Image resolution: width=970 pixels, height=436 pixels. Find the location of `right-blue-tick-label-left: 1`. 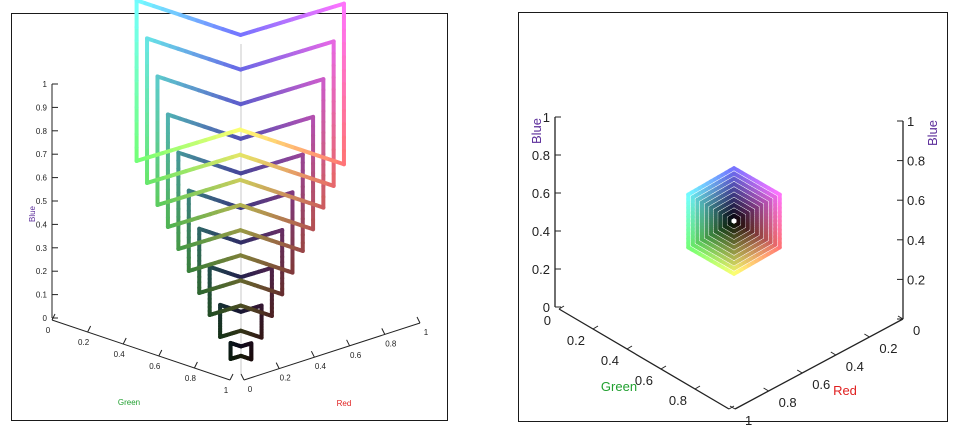

right-blue-tick-label-left: 1 is located at coordinates (546, 117).